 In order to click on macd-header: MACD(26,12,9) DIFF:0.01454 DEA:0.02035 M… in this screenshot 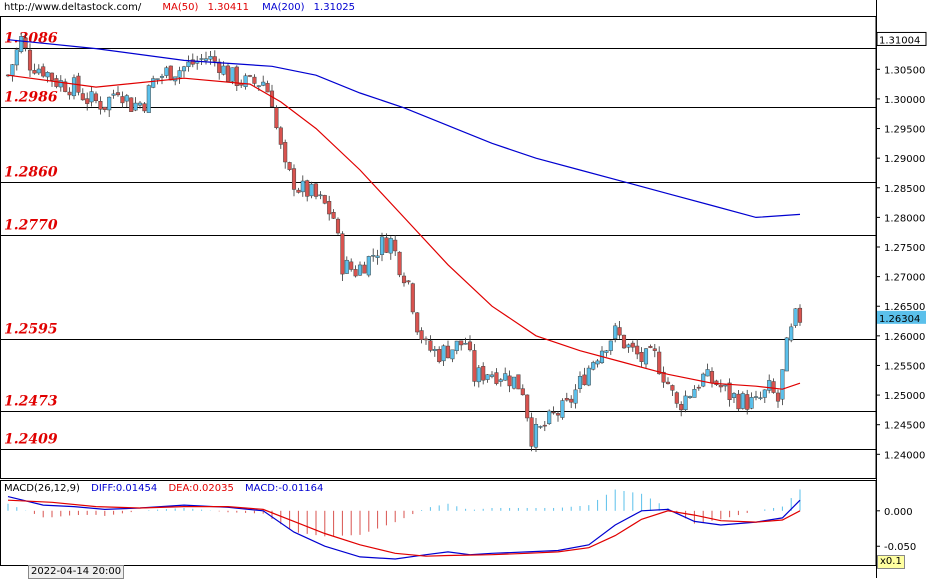, I will do `click(163, 488)`.